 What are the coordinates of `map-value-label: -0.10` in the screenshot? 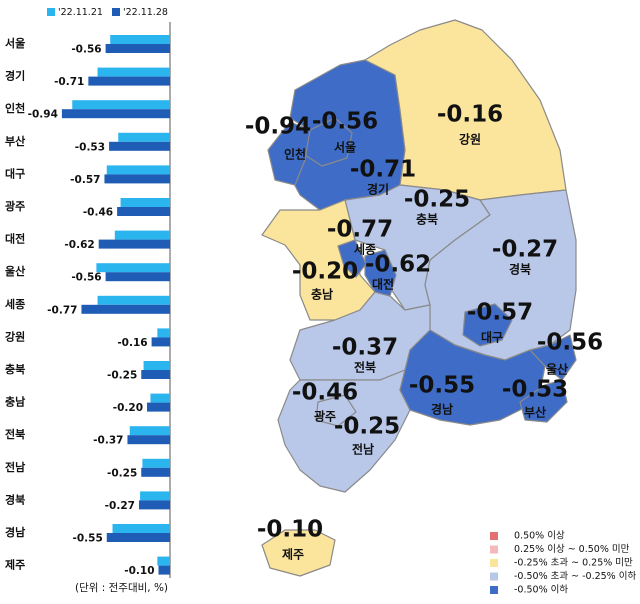 It's located at (290, 530).